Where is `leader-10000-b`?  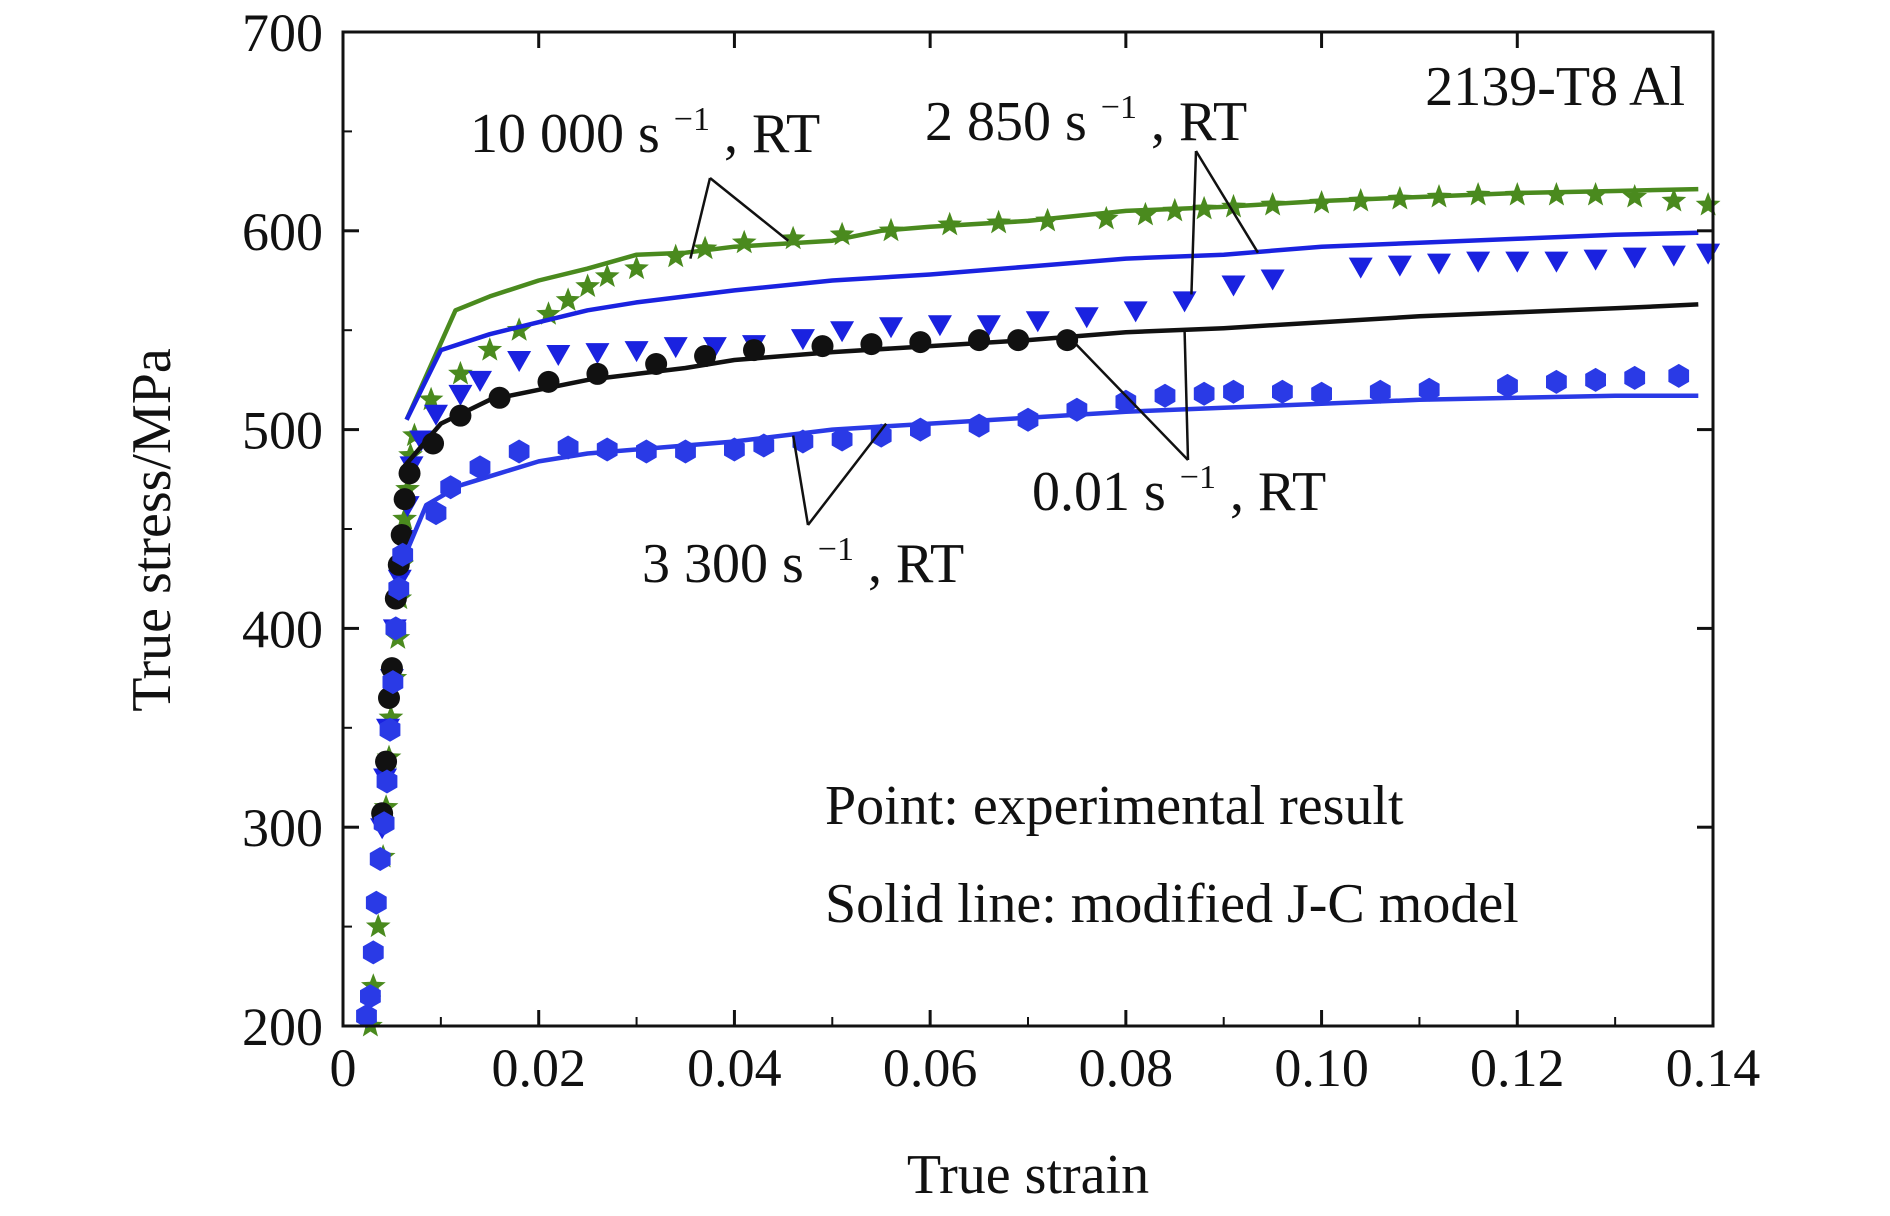 leader-10000-b is located at coordinates (749, 209).